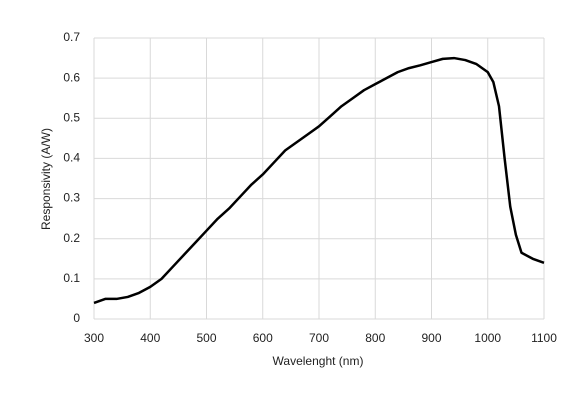 The image size is (570, 416). What do you see at coordinates (263, 338) in the screenshot?
I see `x-tick-label: 600` at bounding box center [263, 338].